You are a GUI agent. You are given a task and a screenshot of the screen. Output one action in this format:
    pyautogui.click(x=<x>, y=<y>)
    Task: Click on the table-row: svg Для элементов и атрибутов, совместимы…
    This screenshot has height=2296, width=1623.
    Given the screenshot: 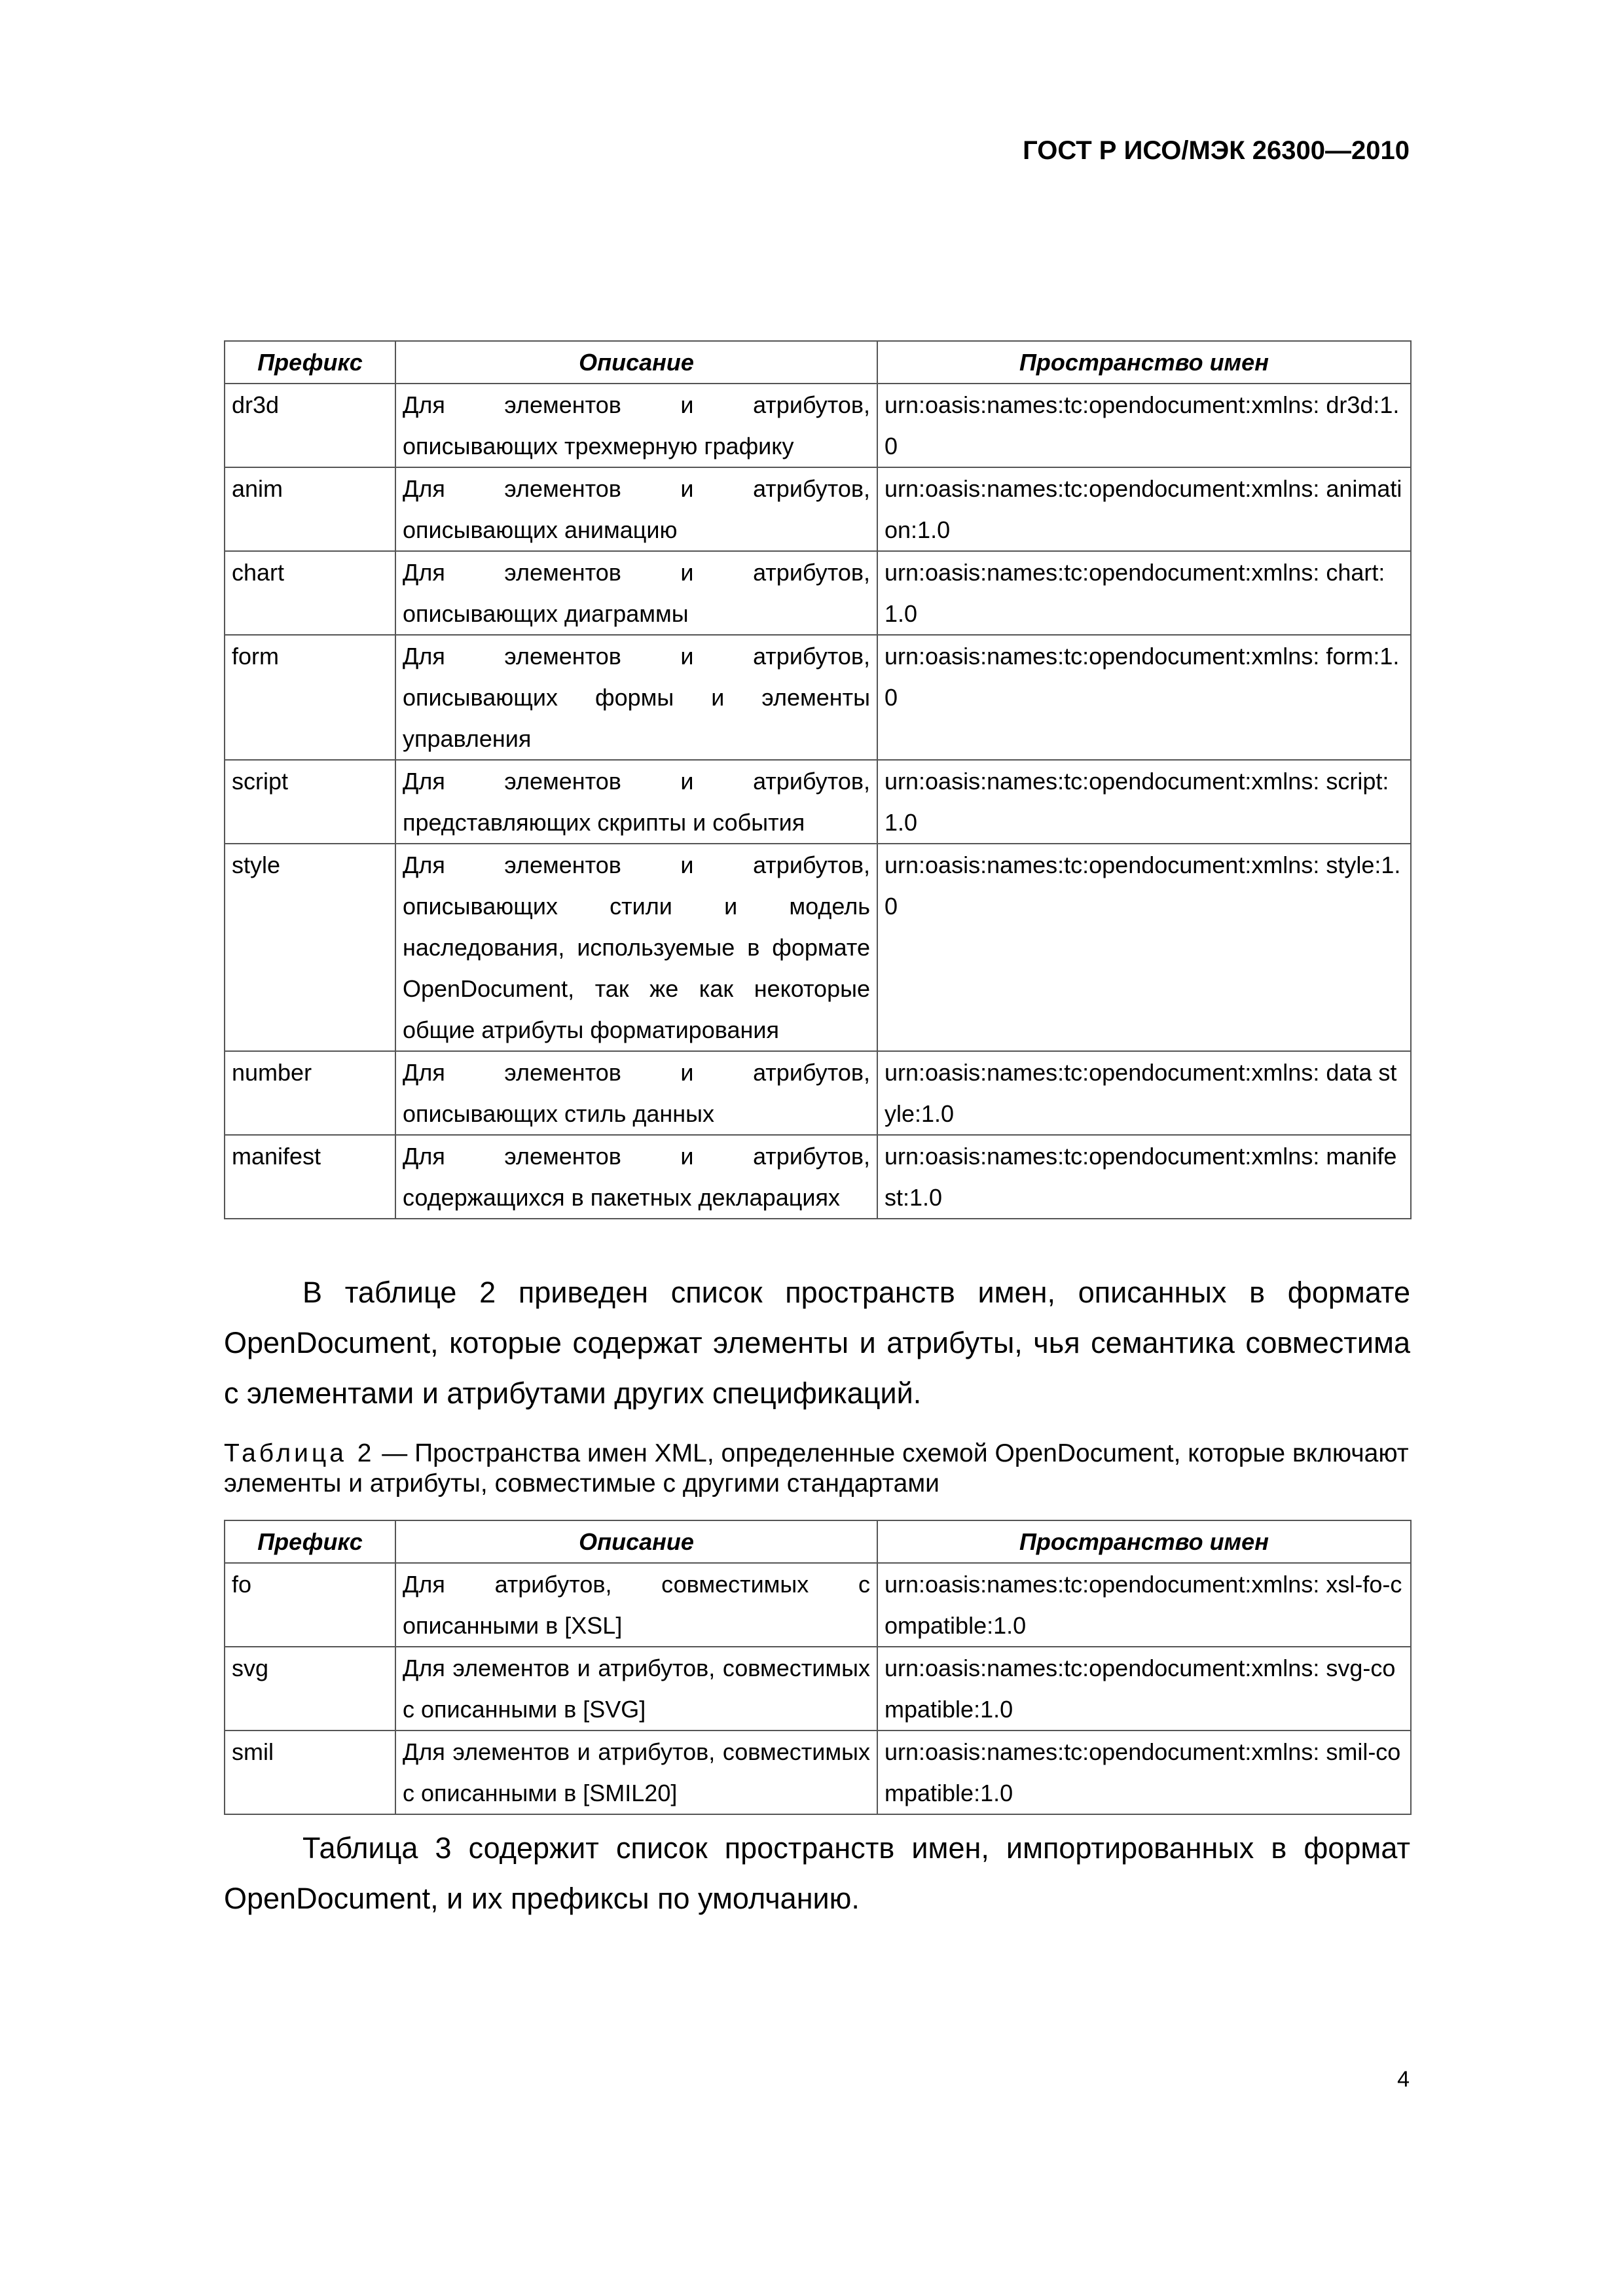 What is the action you would take?
    pyautogui.click(x=818, y=1688)
    